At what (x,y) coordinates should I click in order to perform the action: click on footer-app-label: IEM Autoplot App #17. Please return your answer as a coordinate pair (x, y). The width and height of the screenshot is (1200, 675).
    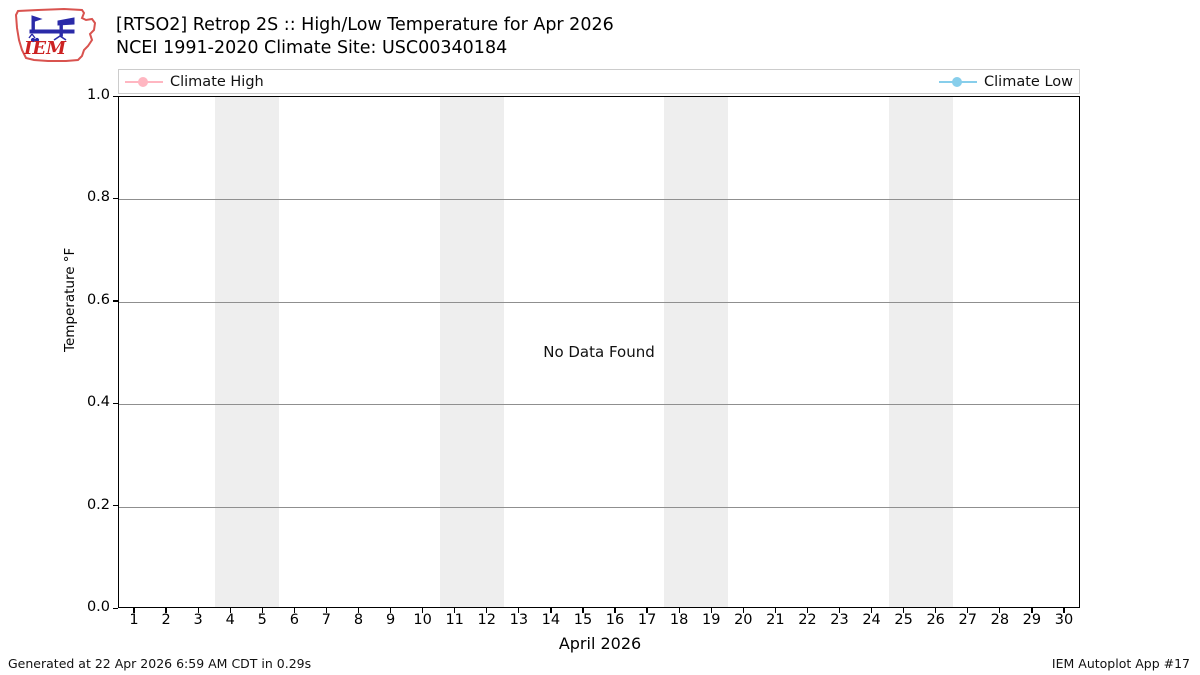
    Looking at the image, I should click on (1120, 663).